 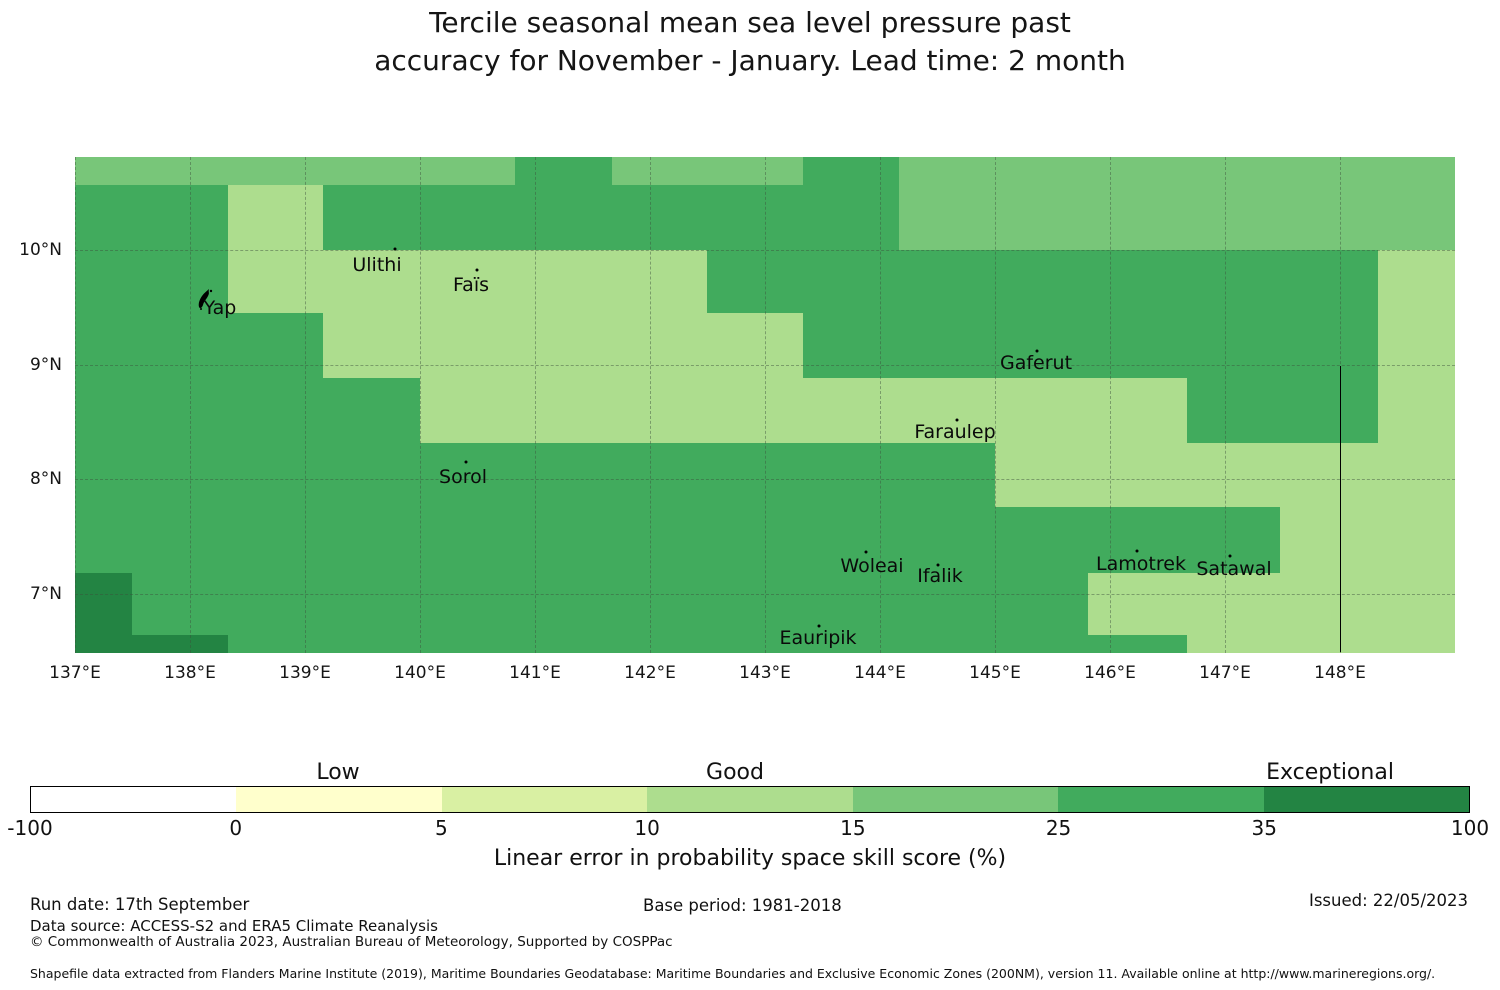 I want to click on footer-run-date: Run date: 17th September, so click(x=140, y=904).